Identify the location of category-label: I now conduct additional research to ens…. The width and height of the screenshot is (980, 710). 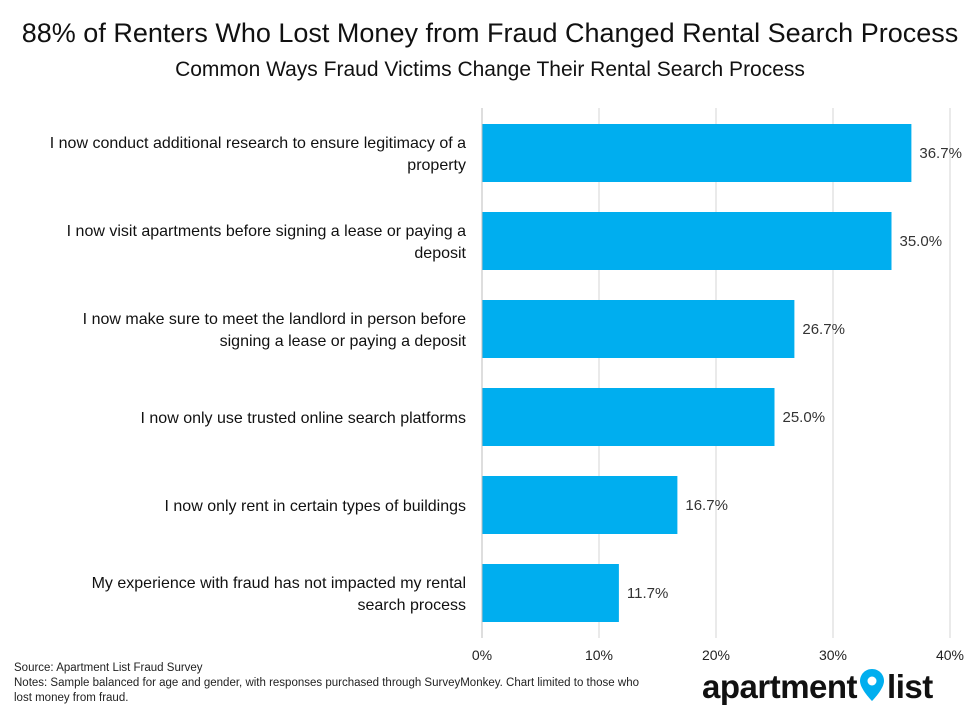
(258, 143).